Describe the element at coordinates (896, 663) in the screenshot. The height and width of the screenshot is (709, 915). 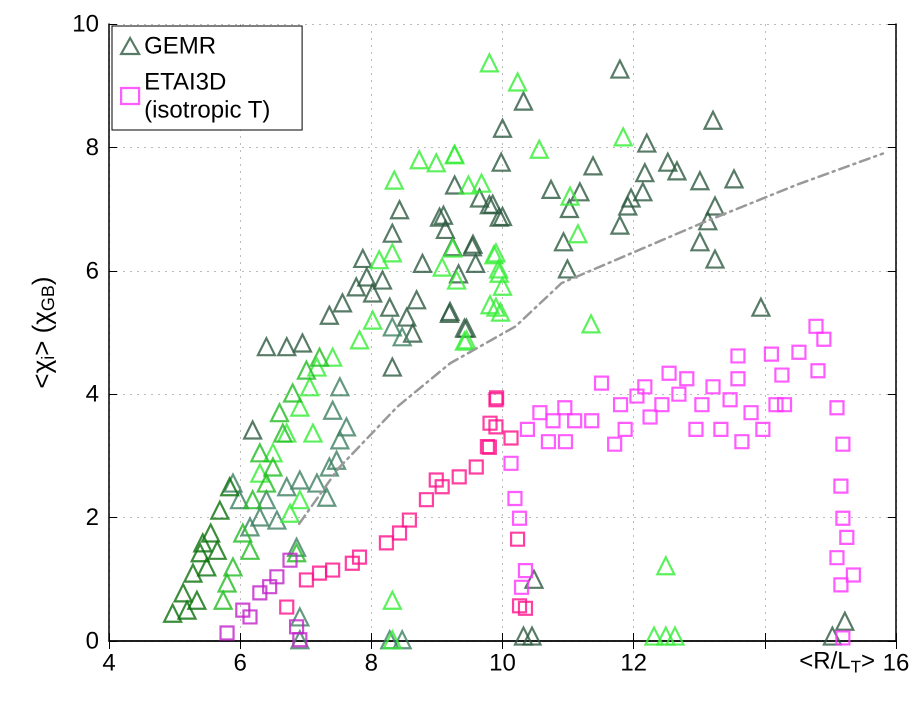
I see `x-tick-label: 16` at that location.